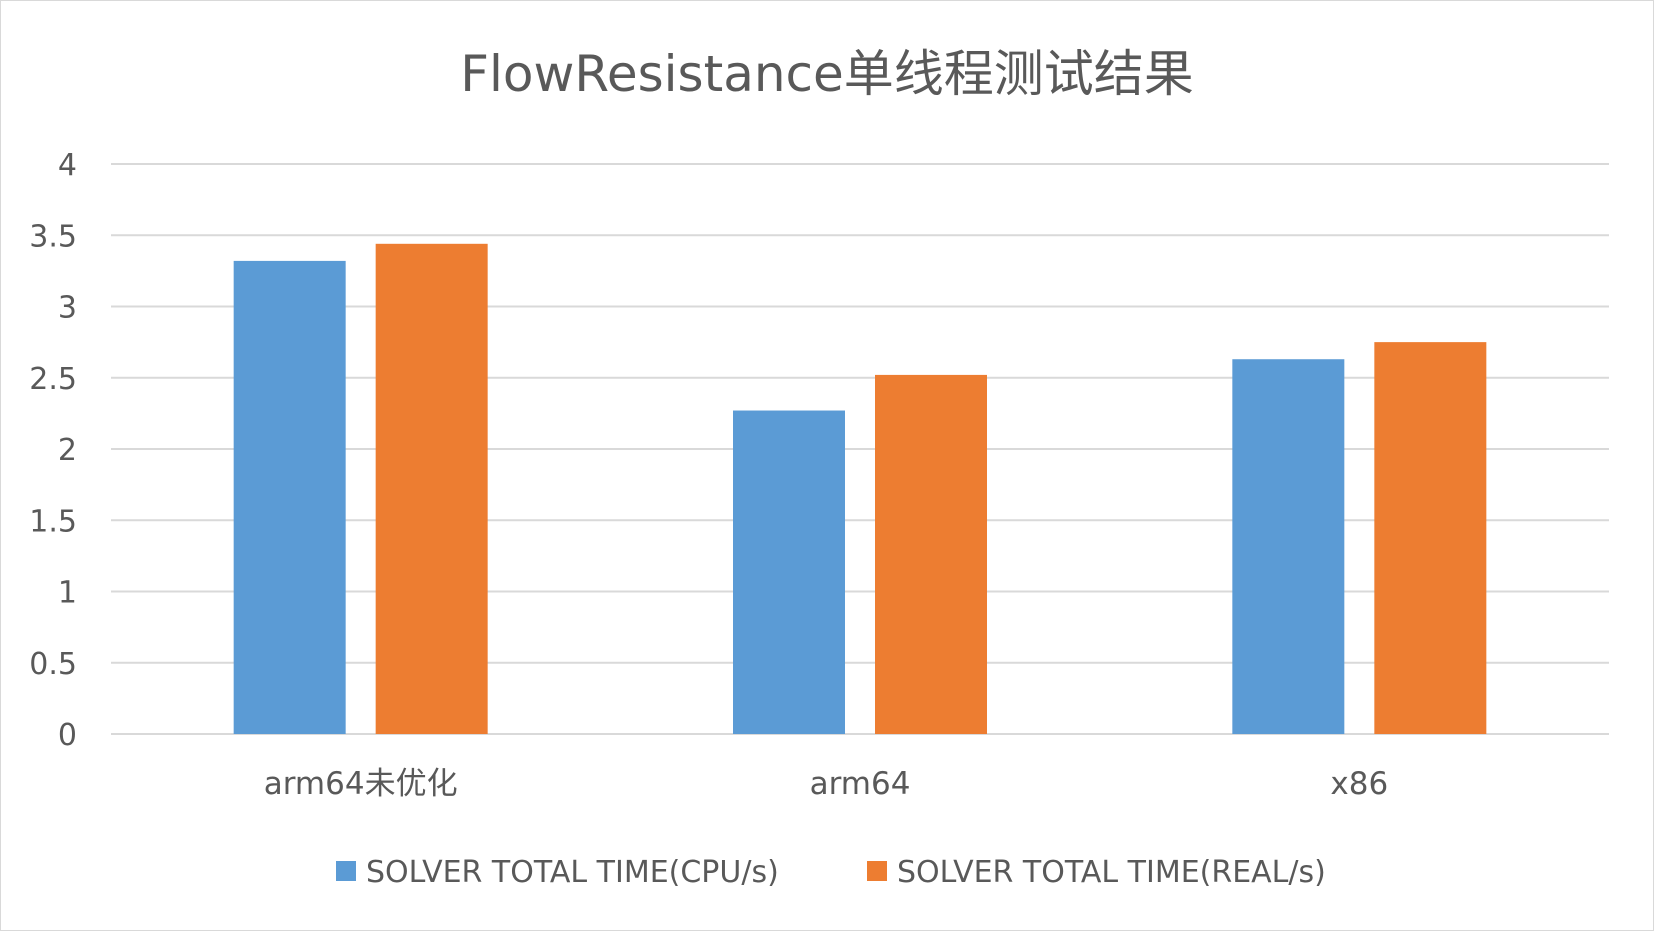  What do you see at coordinates (53, 236) in the screenshot?
I see `y-tick-label: 3.5` at bounding box center [53, 236].